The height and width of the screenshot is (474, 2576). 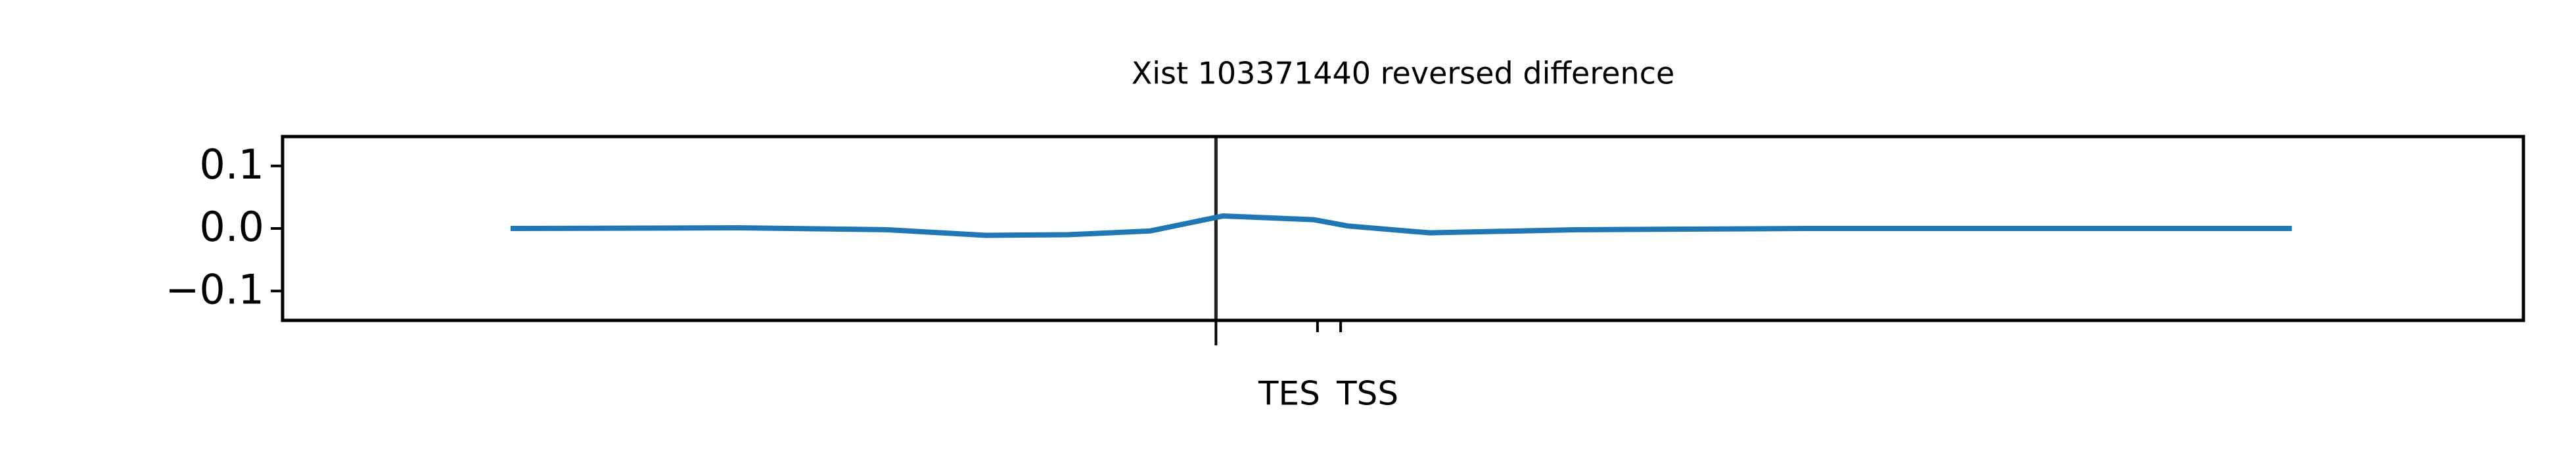 What do you see at coordinates (1403, 73) in the screenshot?
I see `chart-title: Xist 103371440 reversed difference` at bounding box center [1403, 73].